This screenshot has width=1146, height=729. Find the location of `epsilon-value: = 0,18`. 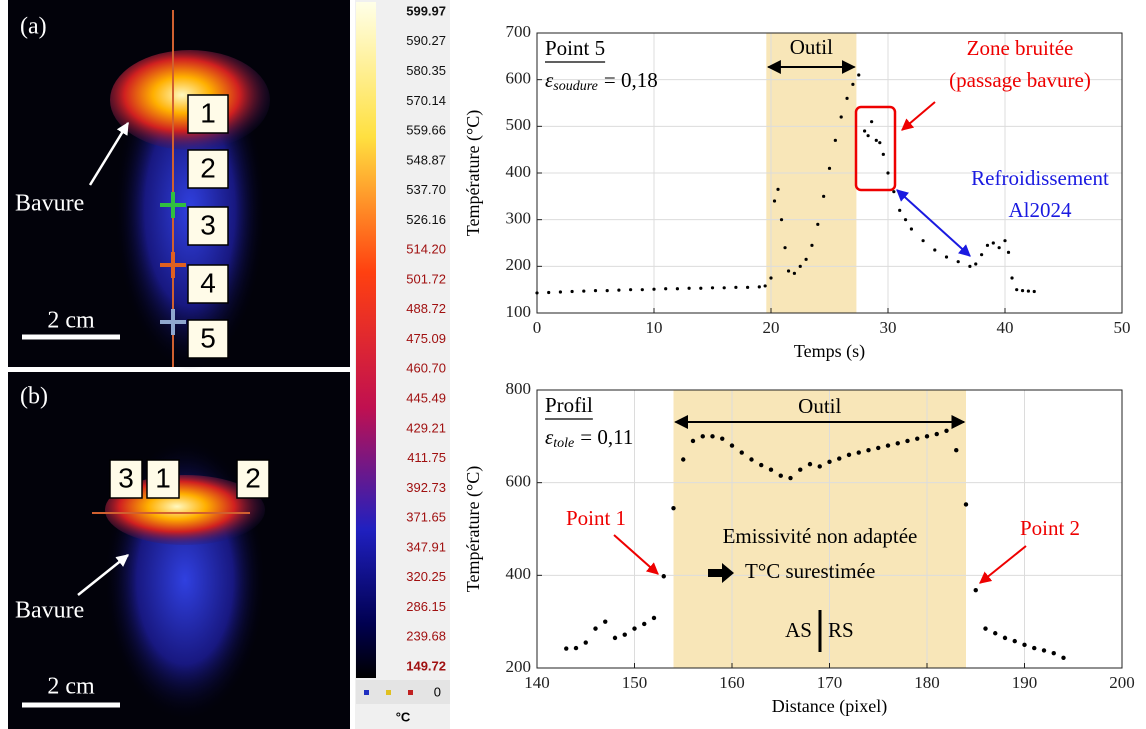

epsilon-value: = 0,18 is located at coordinates (631, 80).